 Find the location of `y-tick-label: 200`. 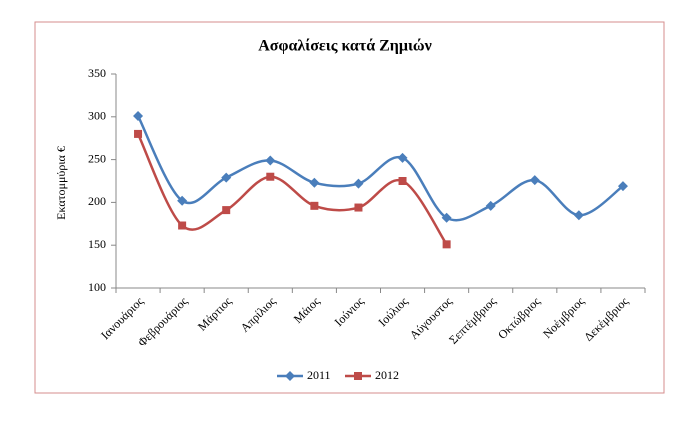

y-tick-label: 200 is located at coordinates (97, 201).